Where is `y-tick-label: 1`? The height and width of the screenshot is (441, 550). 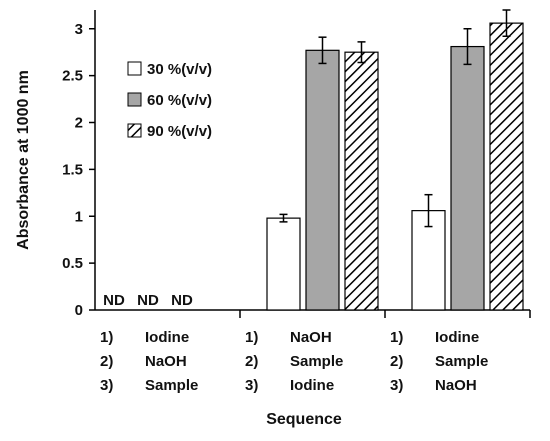
y-tick-label: 1 is located at coordinates (79, 216).